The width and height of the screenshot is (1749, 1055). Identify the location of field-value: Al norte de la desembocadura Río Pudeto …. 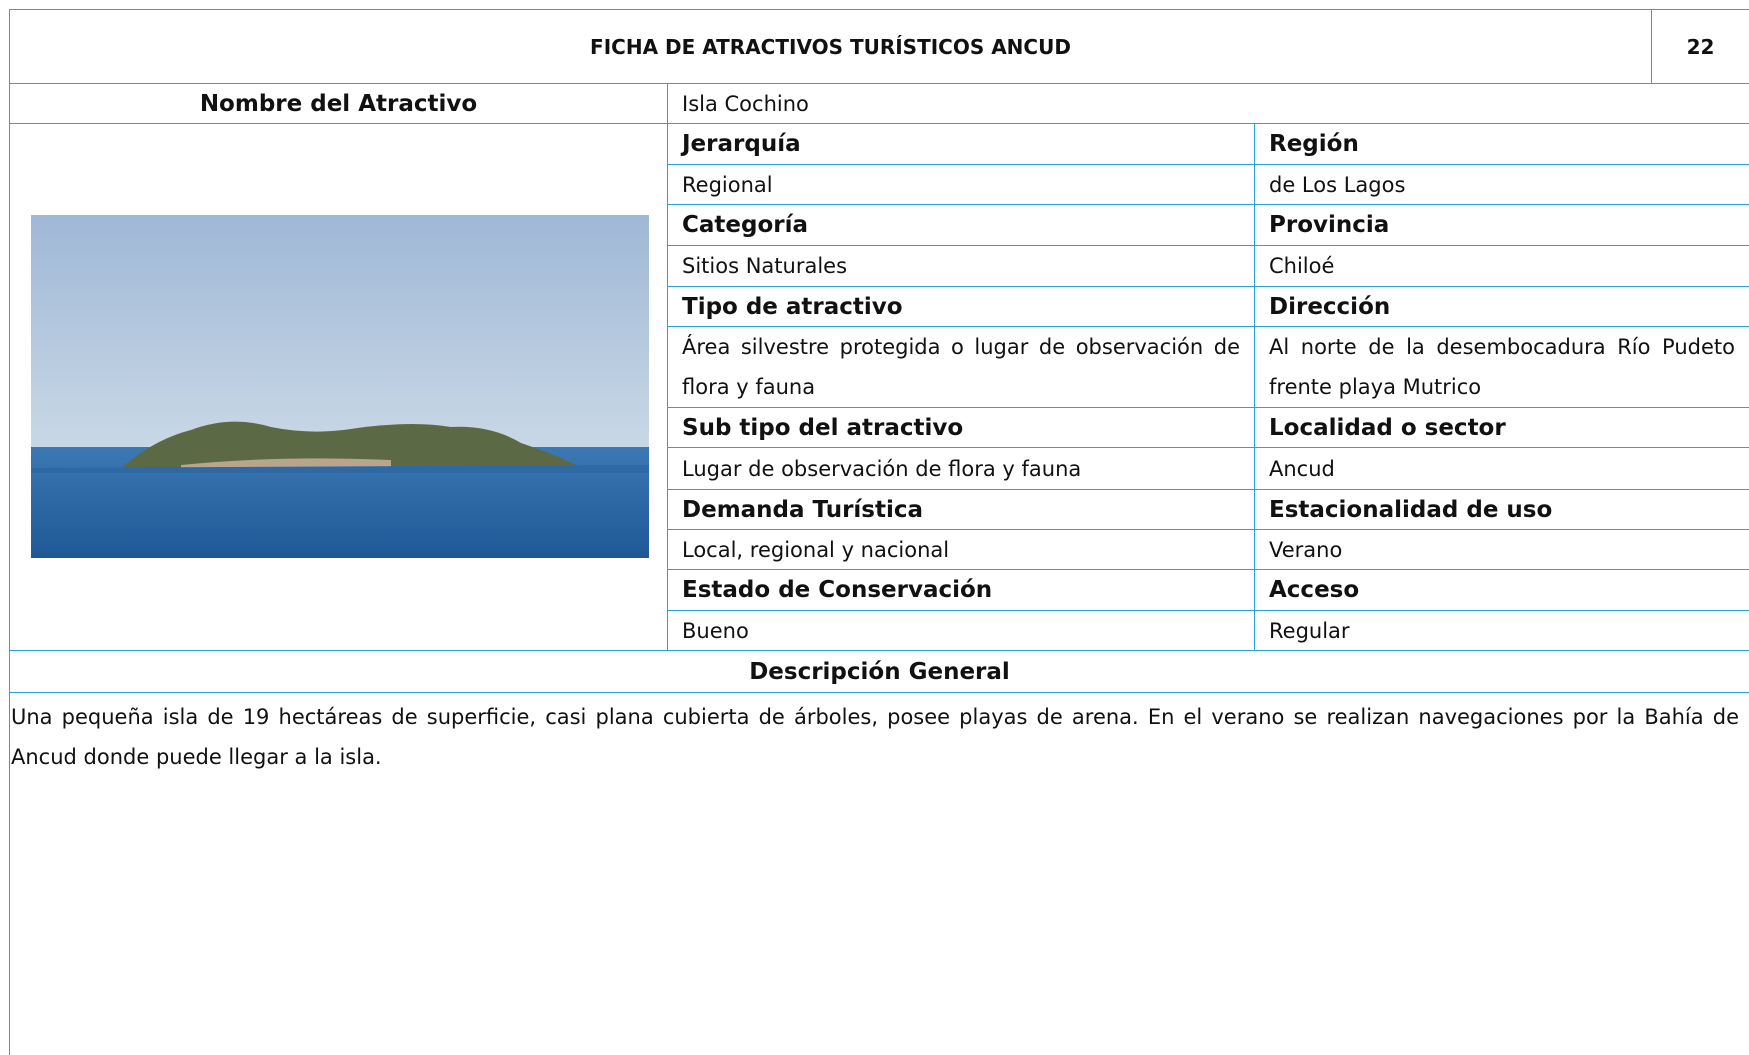
(1501, 366).